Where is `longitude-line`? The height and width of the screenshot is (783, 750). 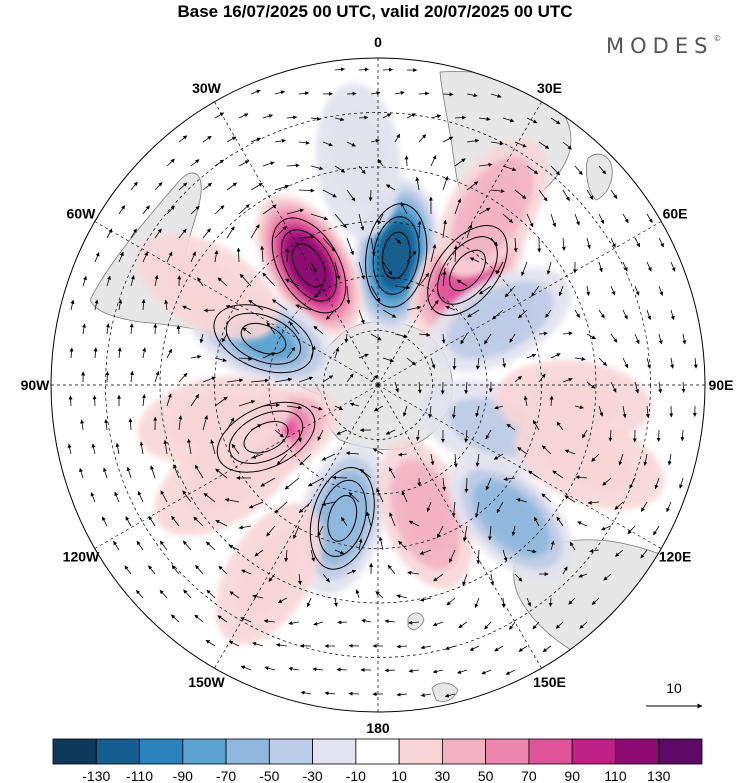
longitude-line is located at coordinates (296, 526).